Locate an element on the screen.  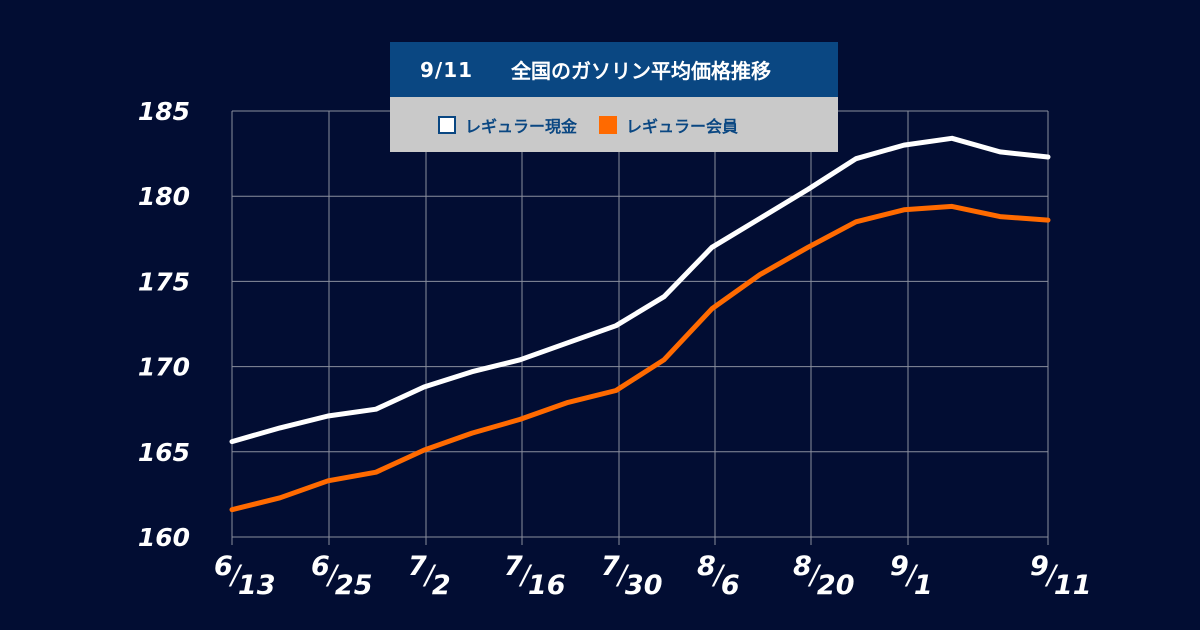
legend-label-member: レギュラー会員 is located at coordinates (682, 126).